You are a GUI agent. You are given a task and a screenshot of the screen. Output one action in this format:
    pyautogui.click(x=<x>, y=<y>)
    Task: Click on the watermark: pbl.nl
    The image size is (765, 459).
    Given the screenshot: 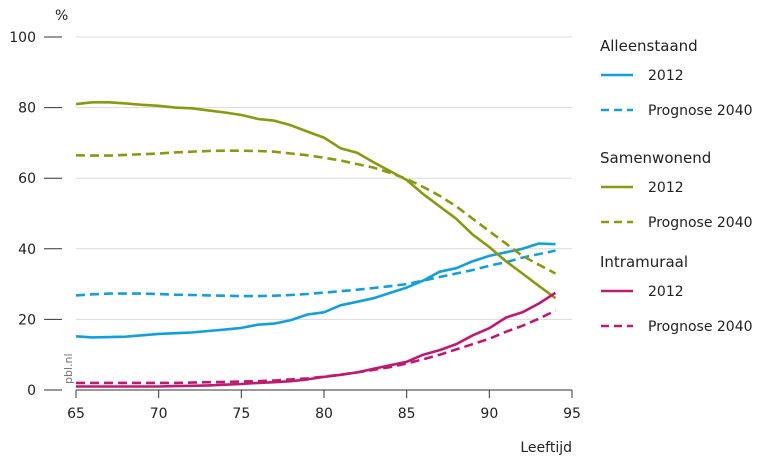 What is the action you would take?
    pyautogui.click(x=68, y=368)
    